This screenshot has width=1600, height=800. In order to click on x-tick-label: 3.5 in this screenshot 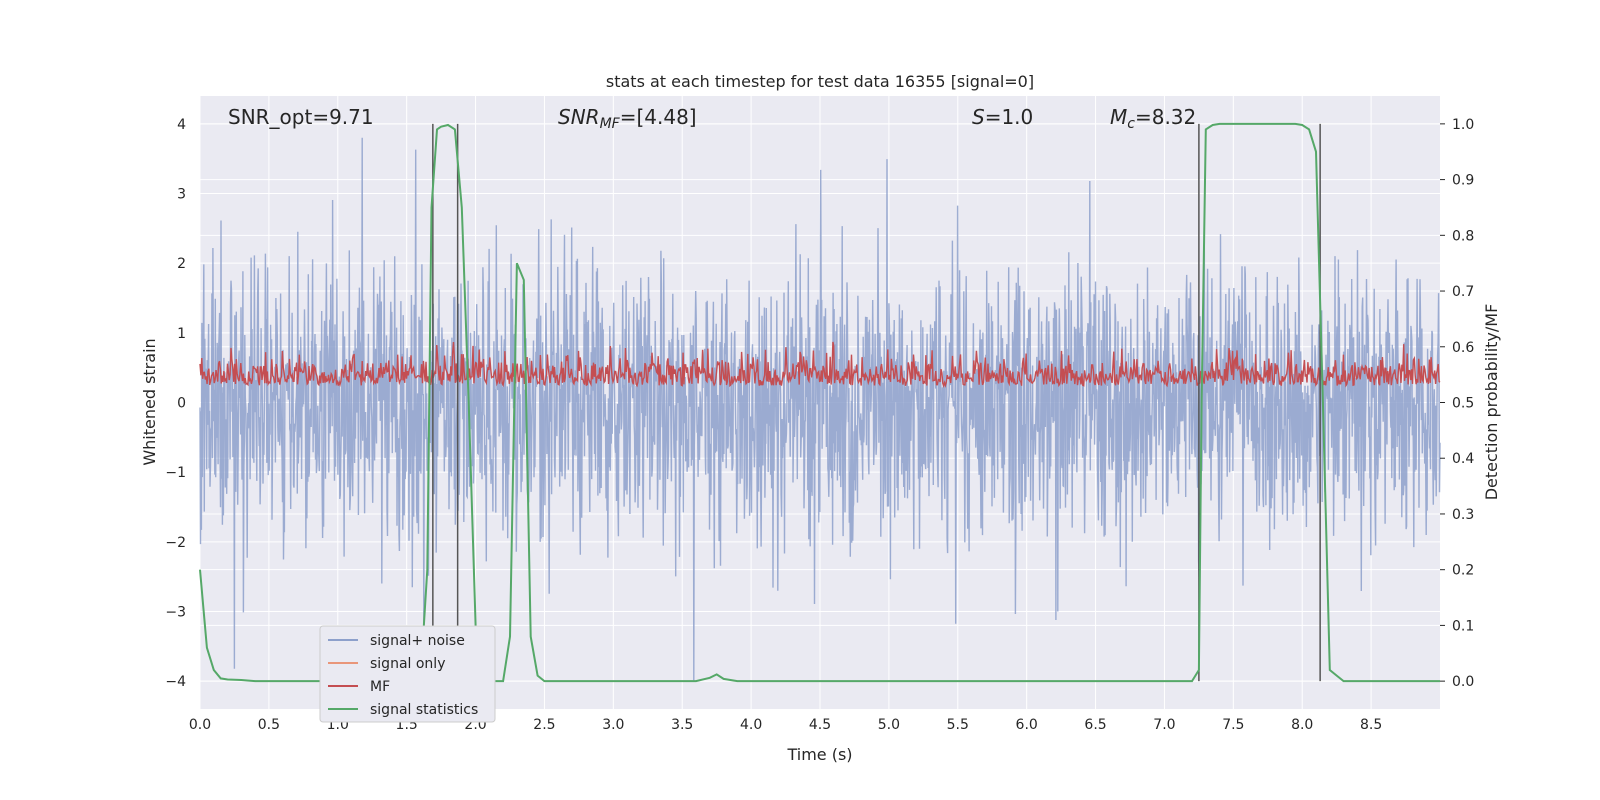, I will do `click(682, 725)`.